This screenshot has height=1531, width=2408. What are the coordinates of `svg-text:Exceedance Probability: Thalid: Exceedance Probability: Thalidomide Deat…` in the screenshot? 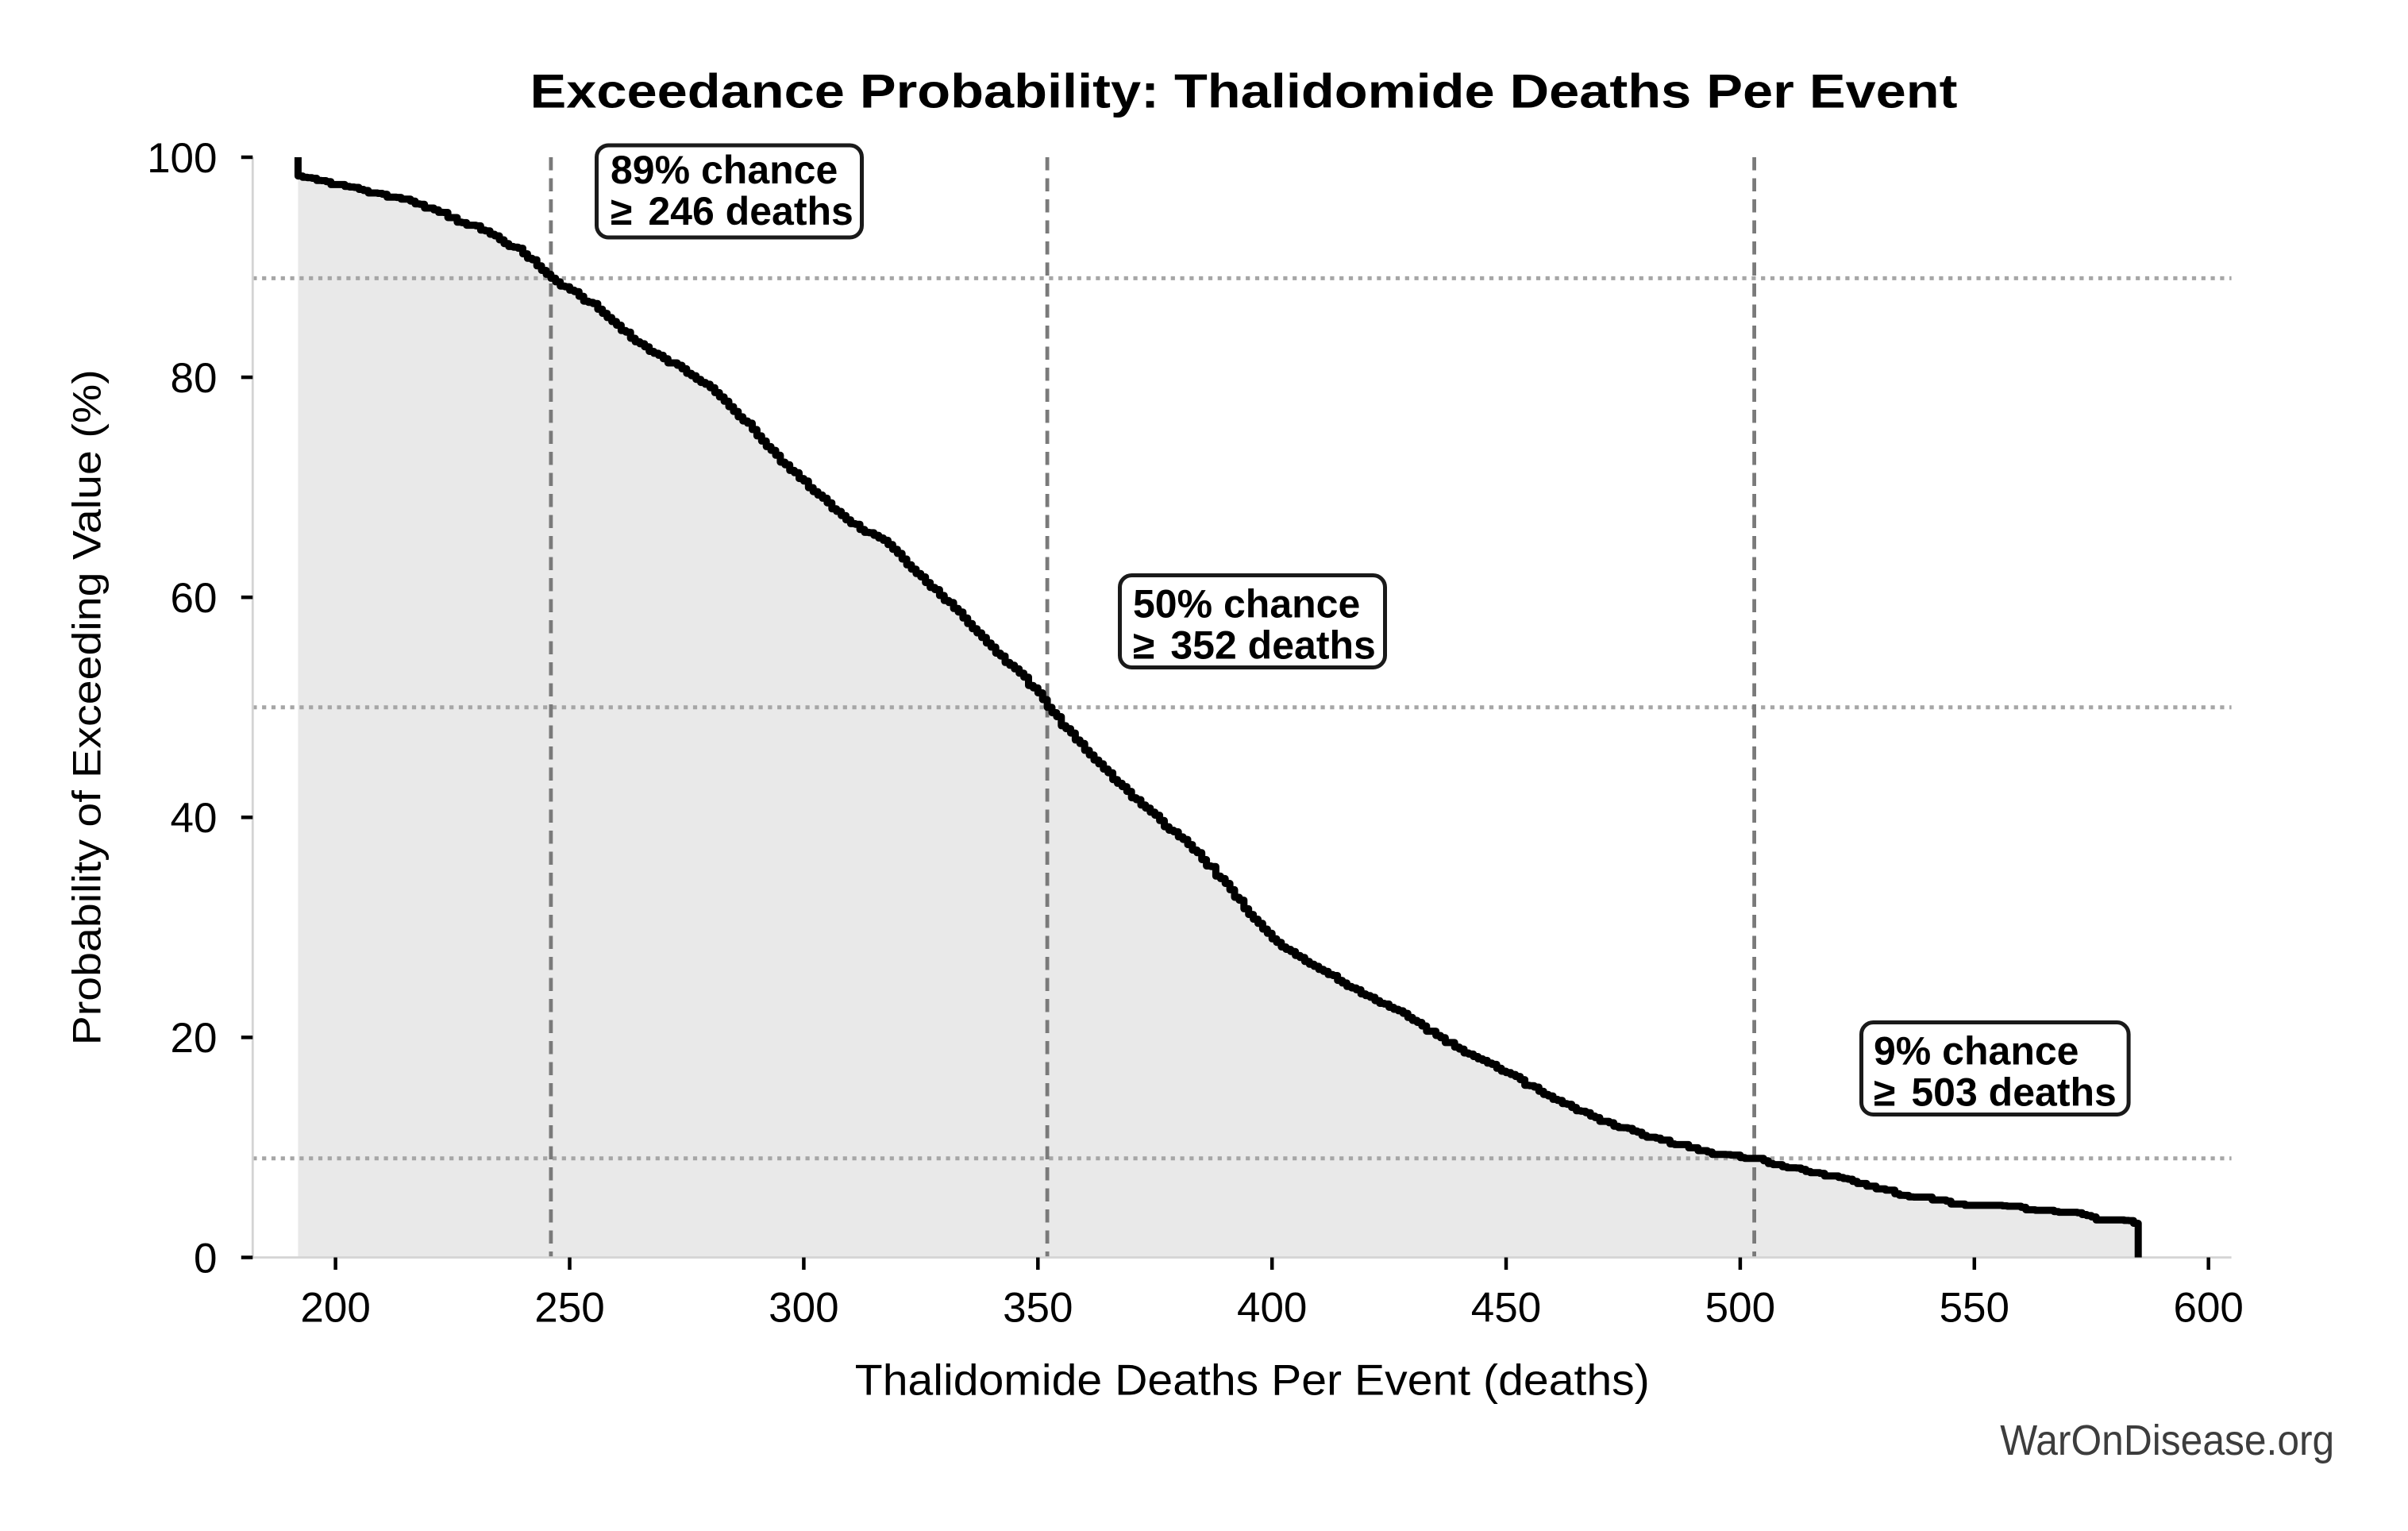 It's located at (1244, 91).